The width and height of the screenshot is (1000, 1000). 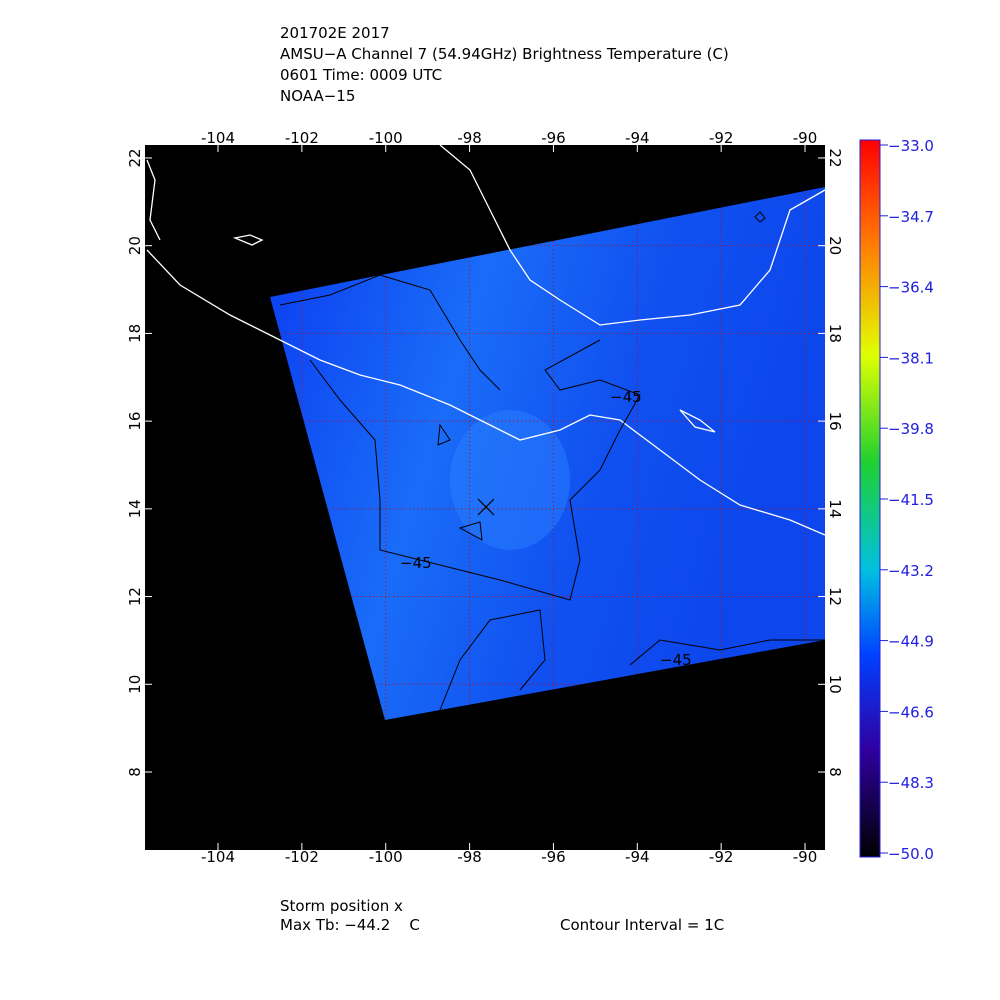 What do you see at coordinates (911, 429) in the screenshot?
I see `colorbar-label: −39.8` at bounding box center [911, 429].